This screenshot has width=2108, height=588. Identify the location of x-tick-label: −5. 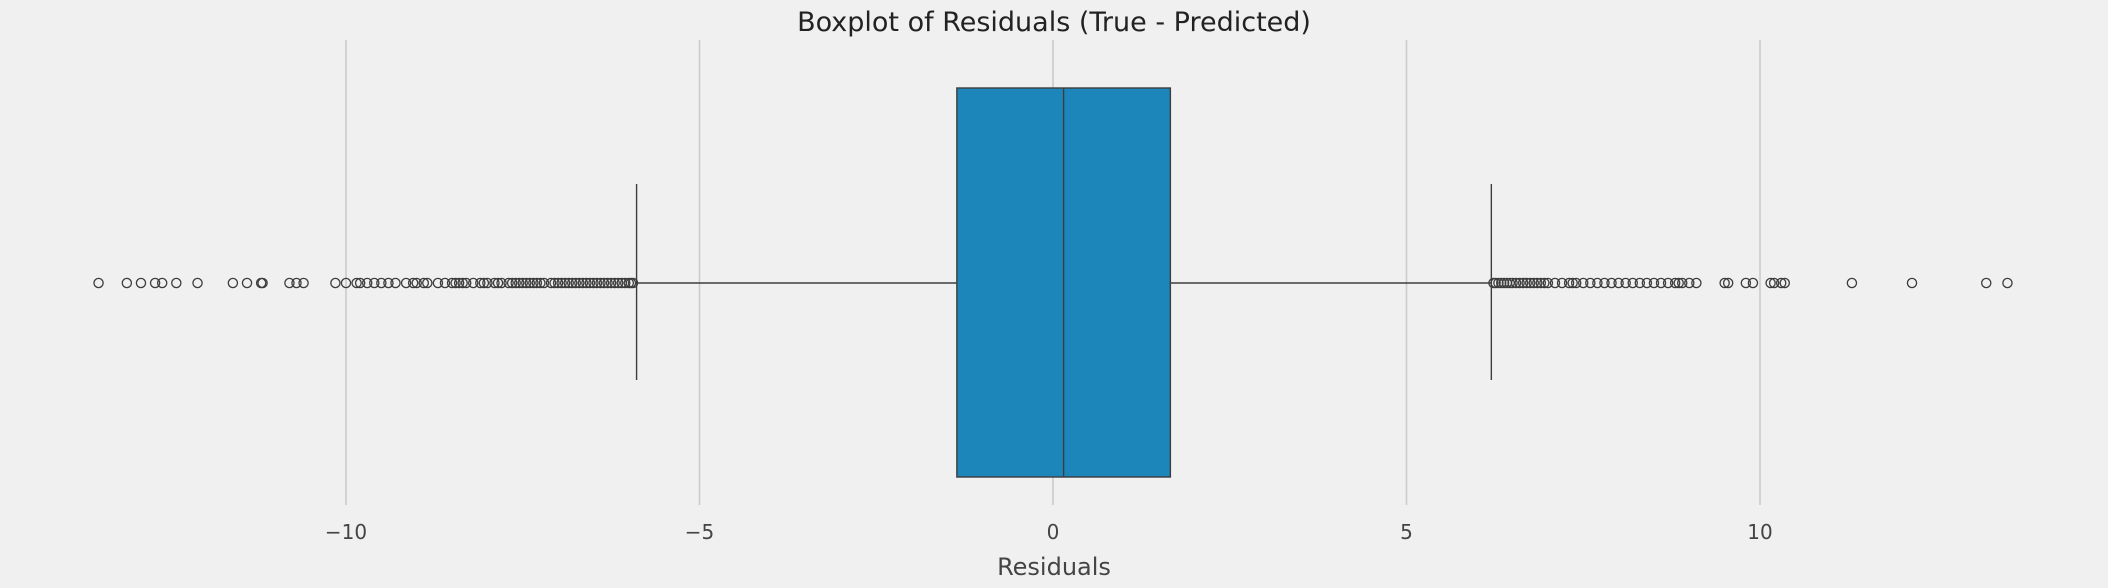
(699, 532).